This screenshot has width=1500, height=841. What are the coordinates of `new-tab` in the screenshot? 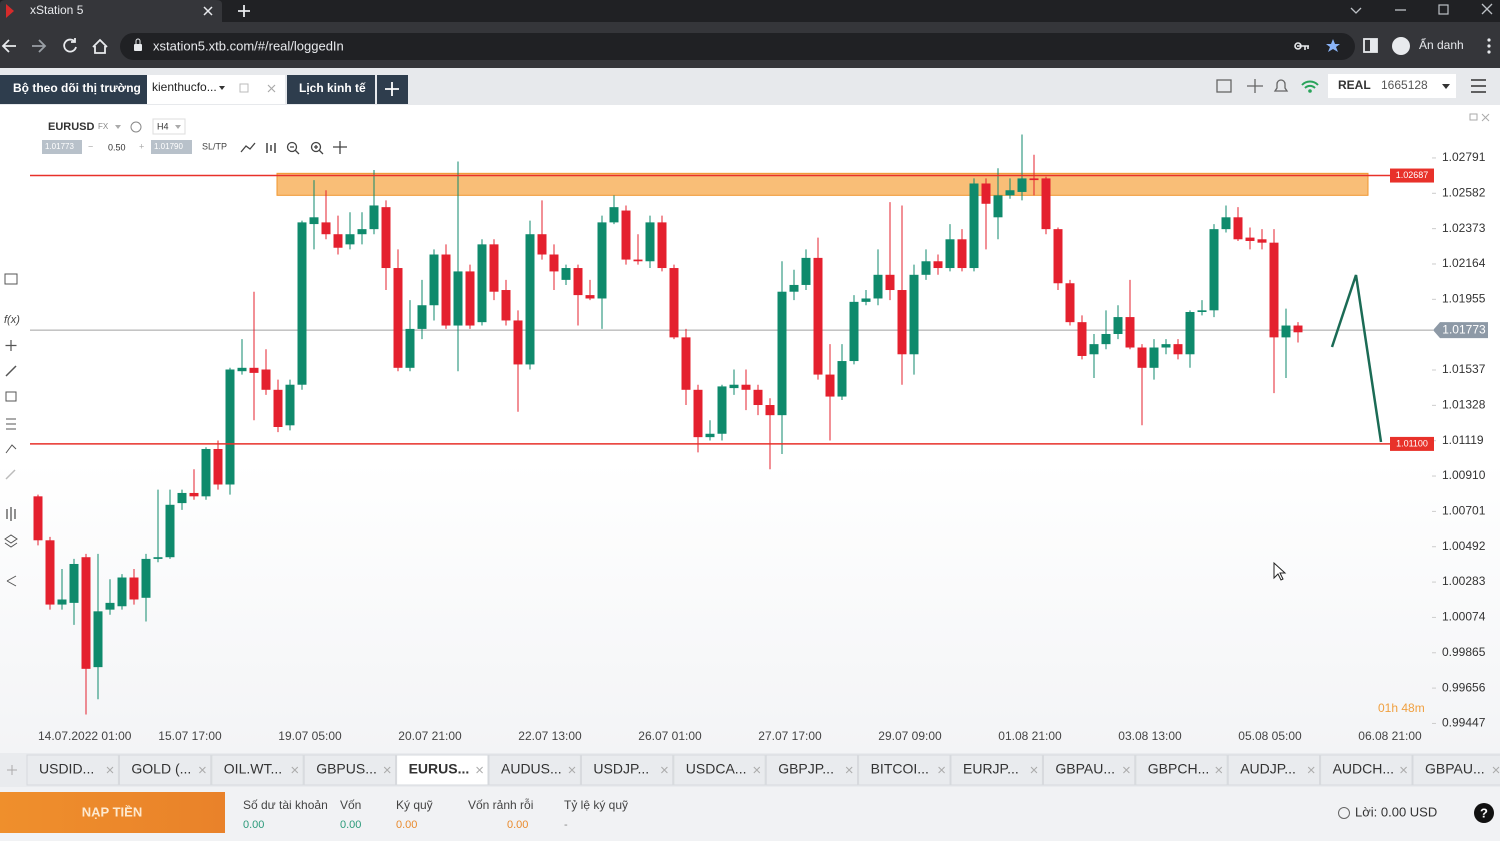 It's located at (244, 11).